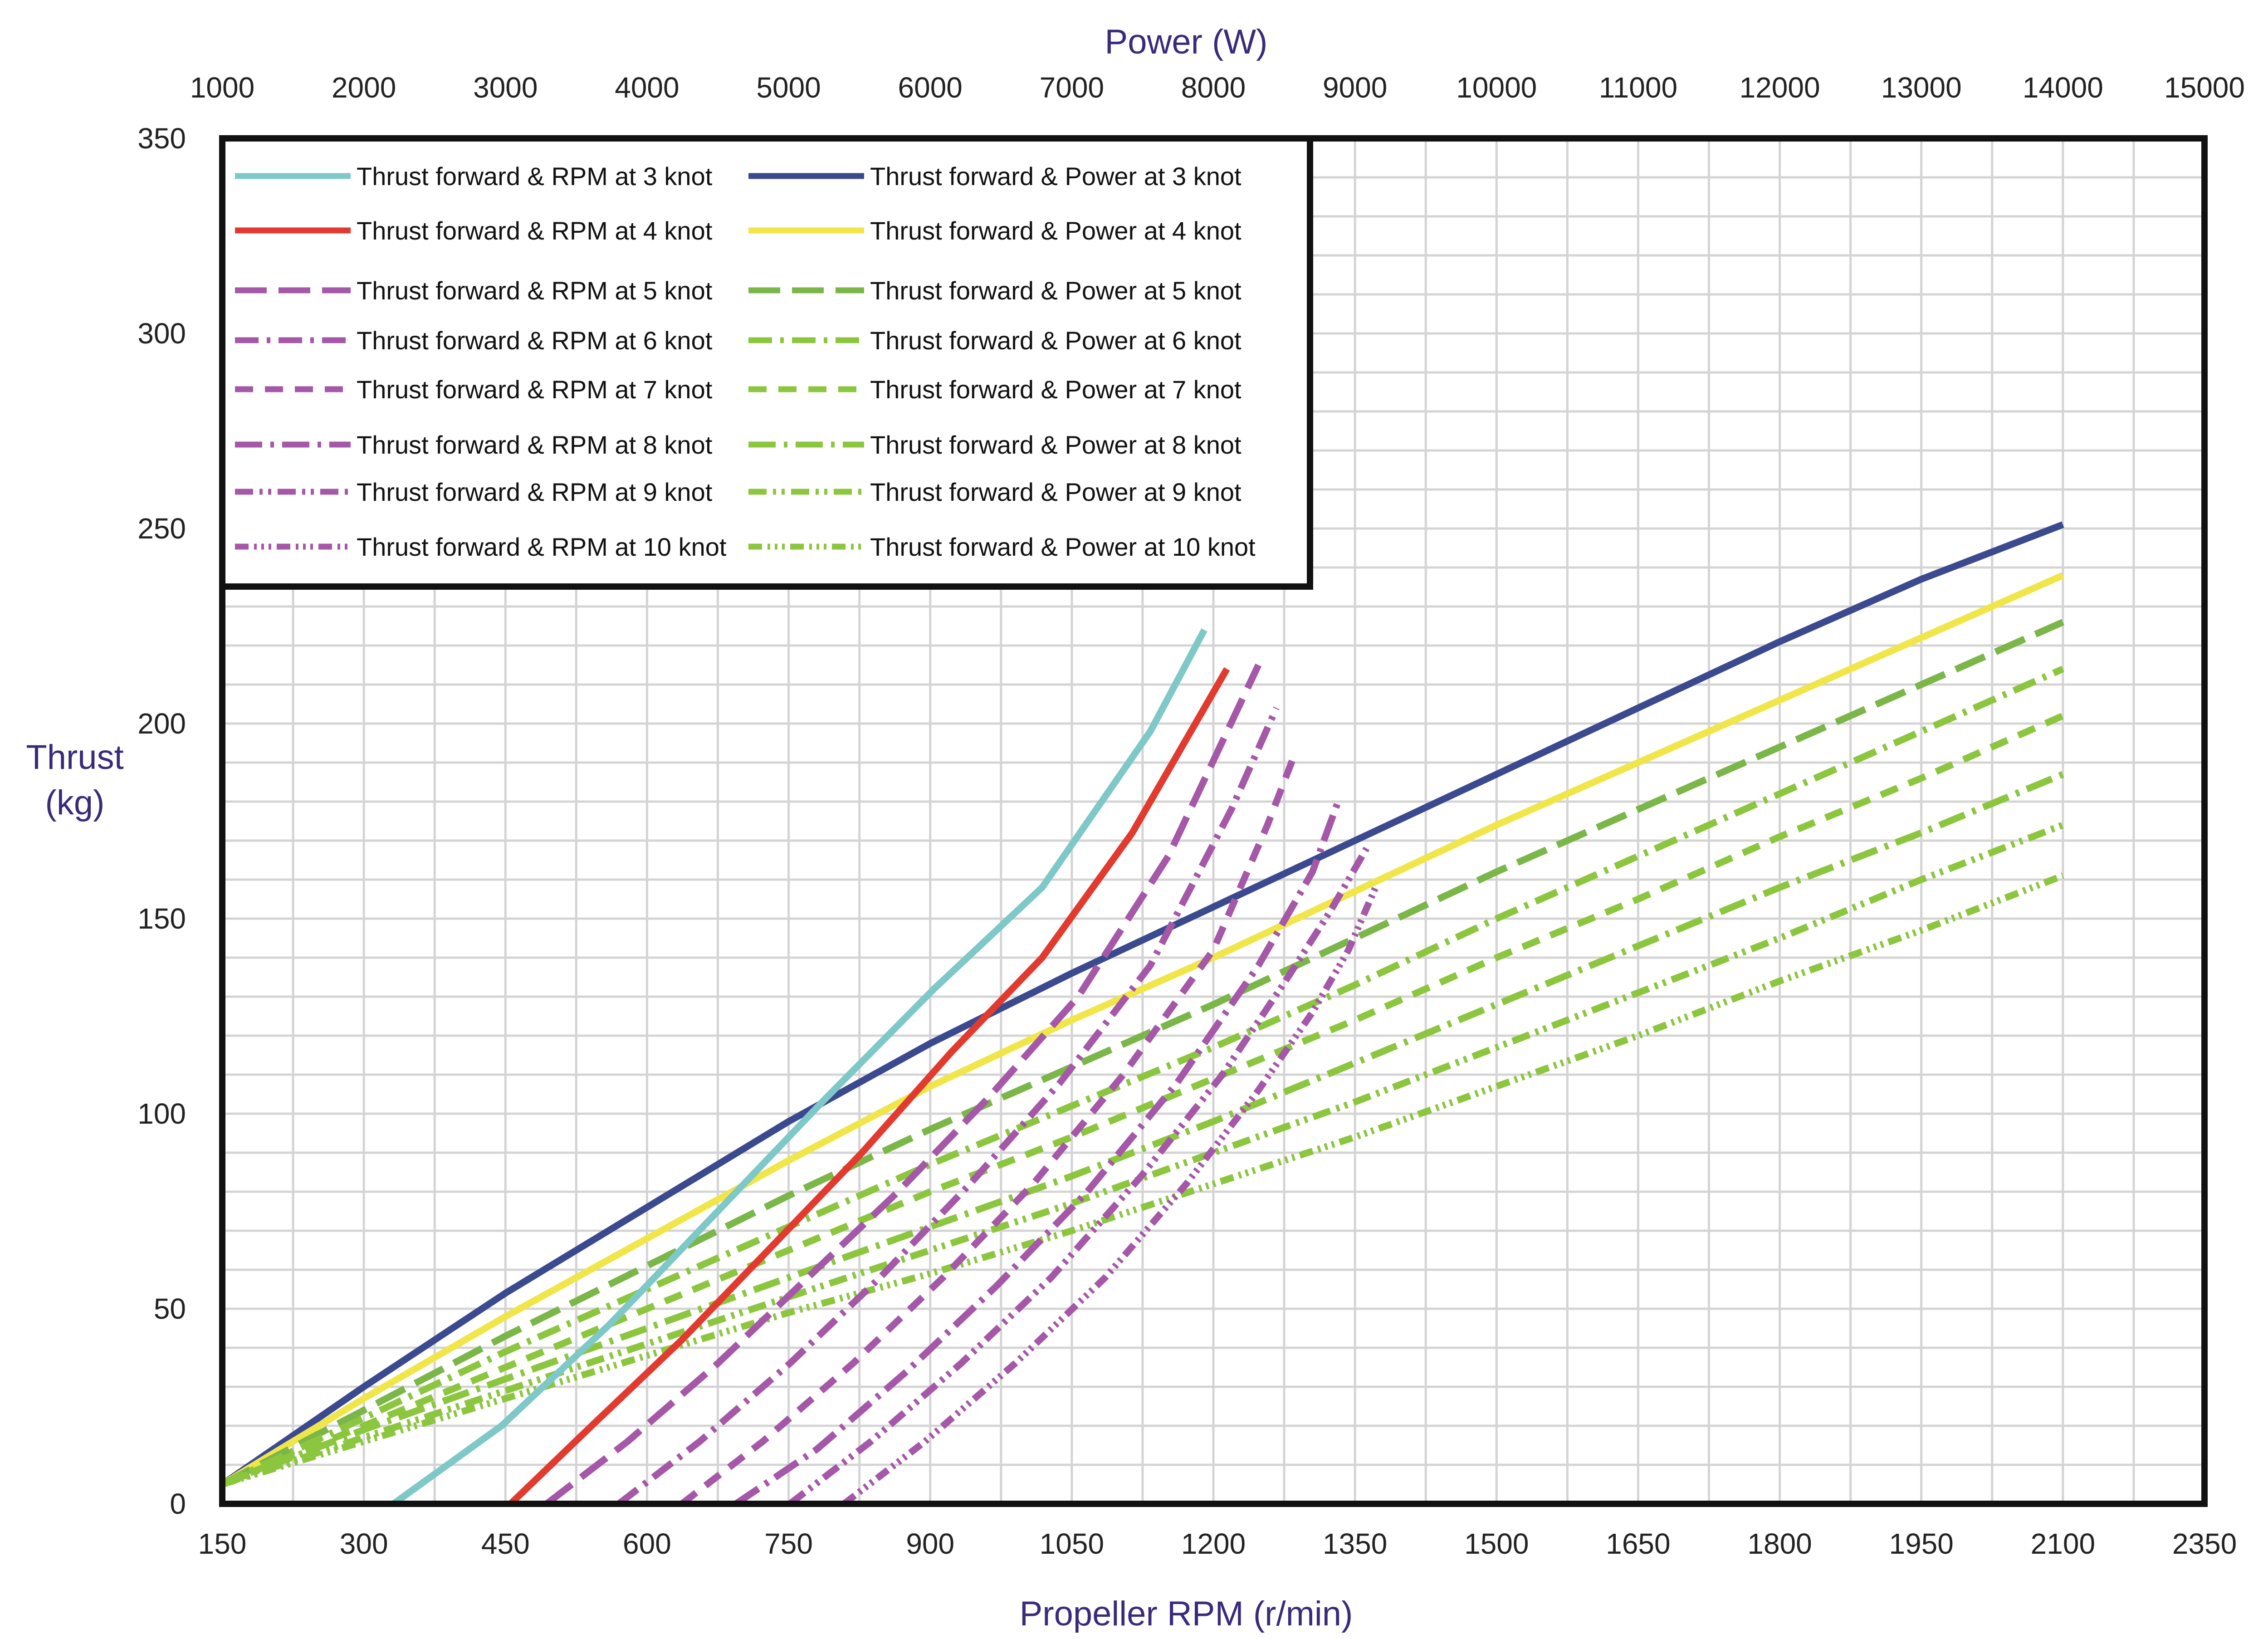 Image resolution: width=2268 pixels, height=1639 pixels. What do you see at coordinates (75, 802) in the screenshot?
I see `thrust-axis-title-line2: (kg)` at bounding box center [75, 802].